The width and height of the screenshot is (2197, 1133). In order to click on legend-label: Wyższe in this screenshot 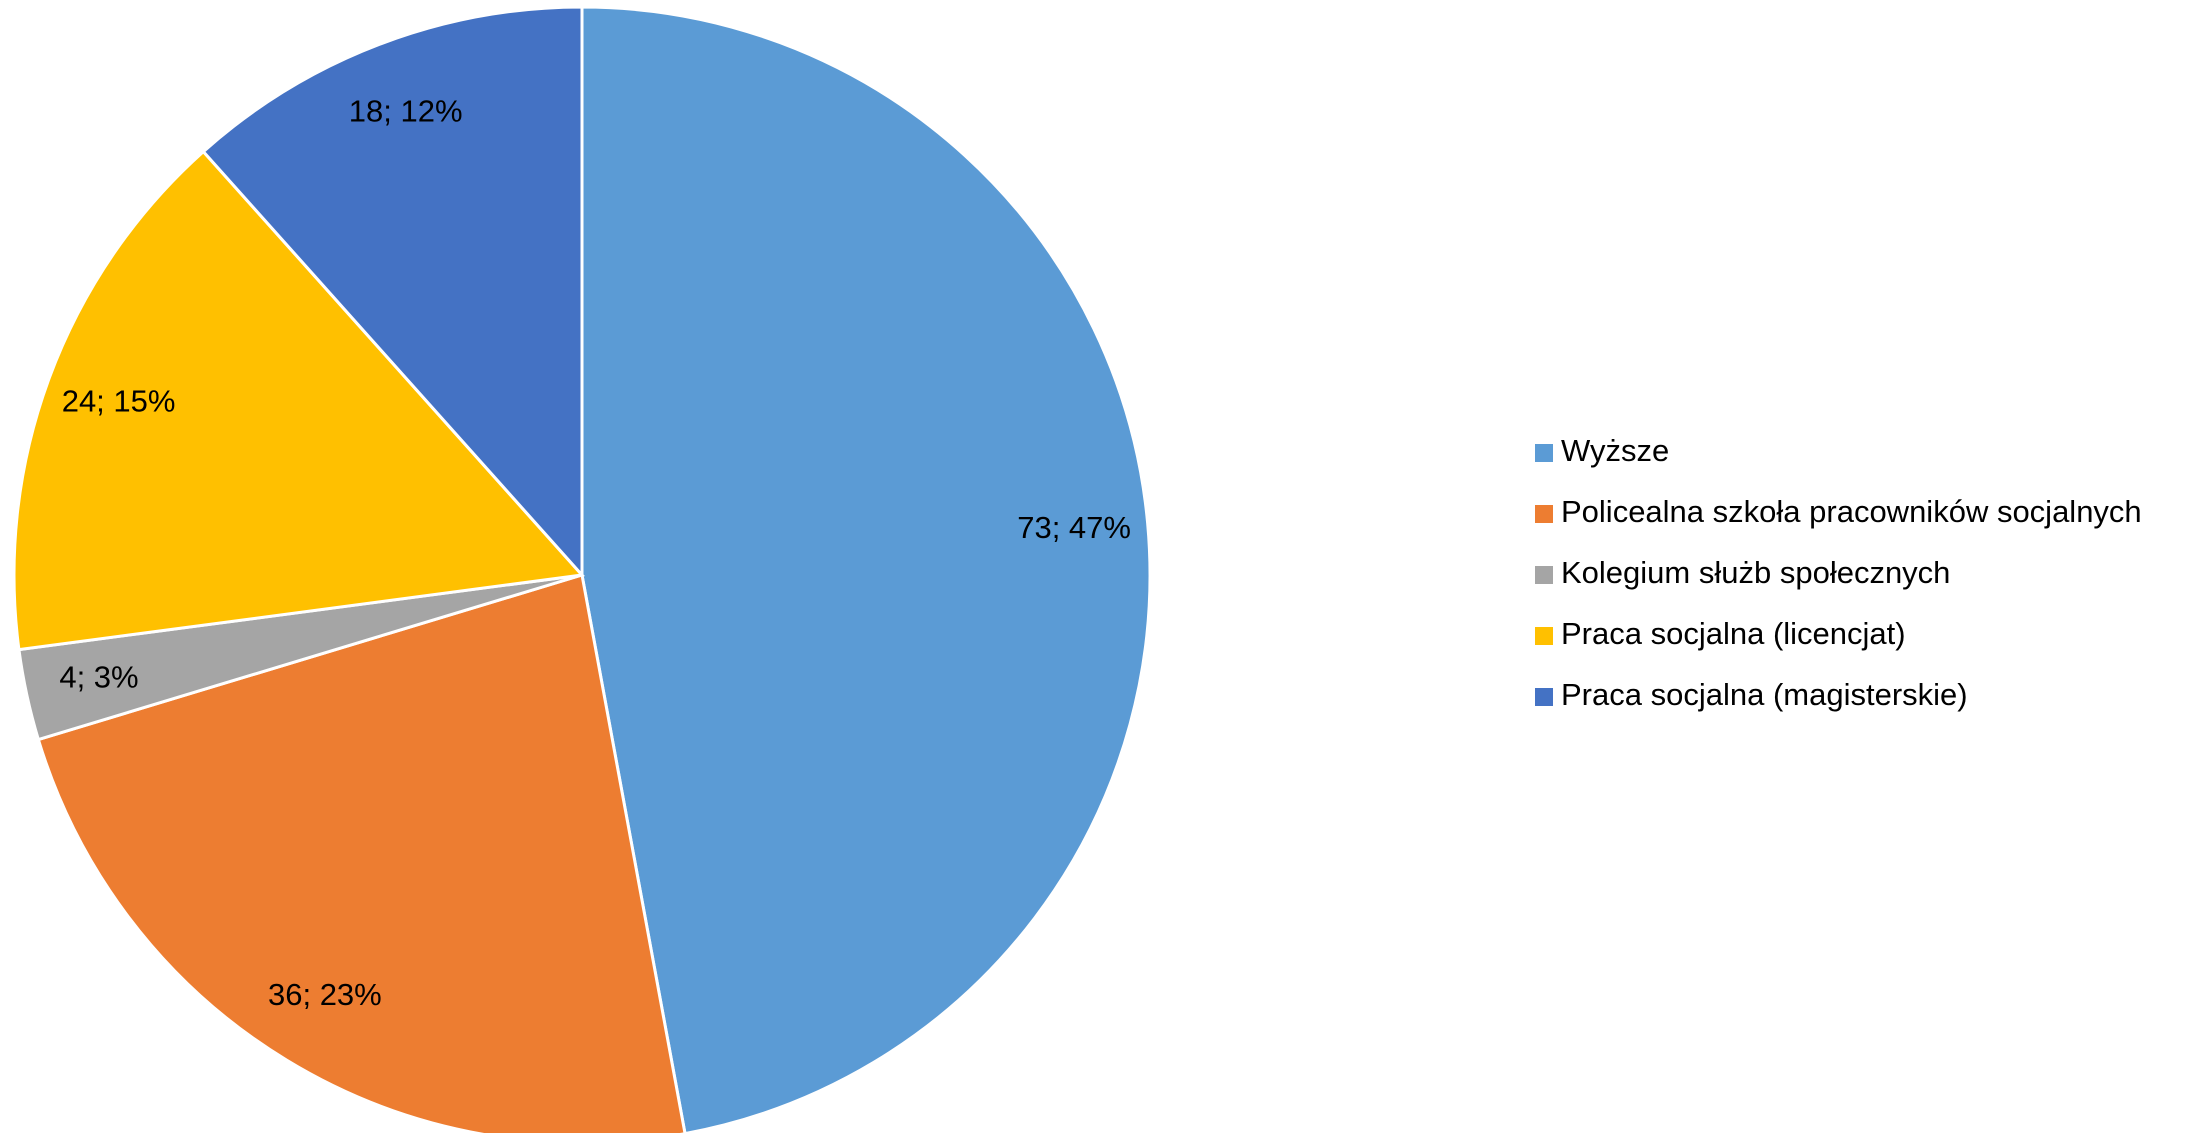, I will do `click(1615, 450)`.